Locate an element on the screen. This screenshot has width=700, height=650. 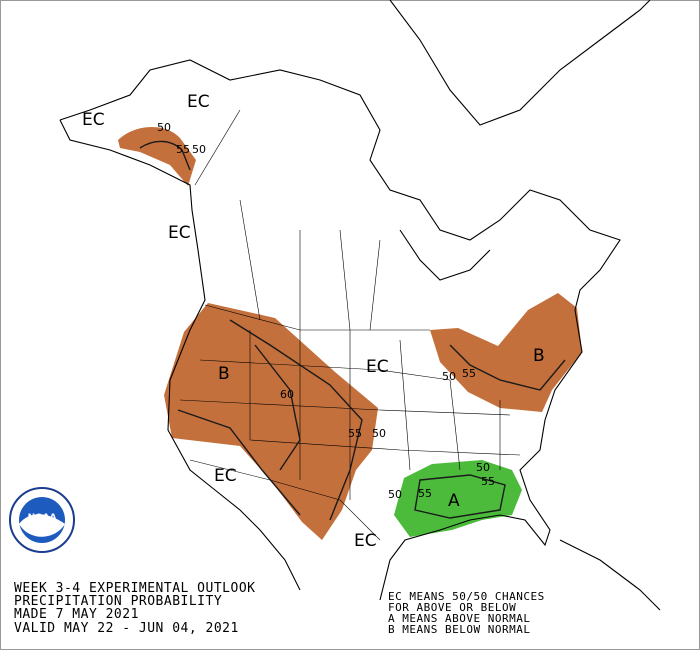
key-line: A MEANS ABOVE NORMAL is located at coordinates (459, 618).